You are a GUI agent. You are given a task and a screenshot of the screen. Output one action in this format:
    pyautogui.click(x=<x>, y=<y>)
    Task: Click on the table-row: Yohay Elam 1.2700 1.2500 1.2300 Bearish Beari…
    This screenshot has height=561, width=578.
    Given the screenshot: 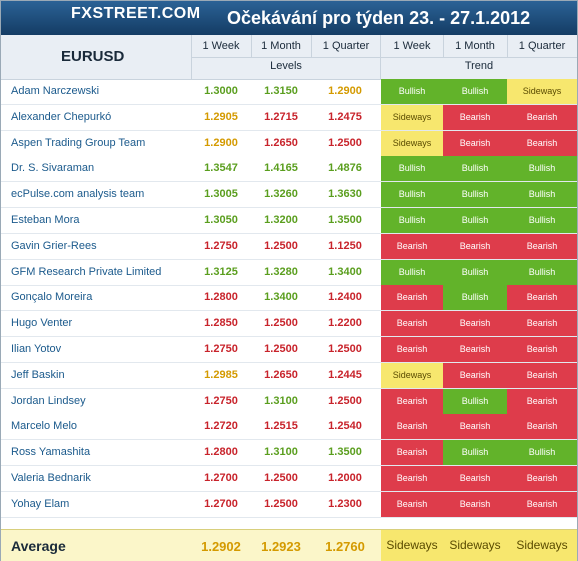 What is the action you would take?
    pyautogui.click(x=289, y=504)
    